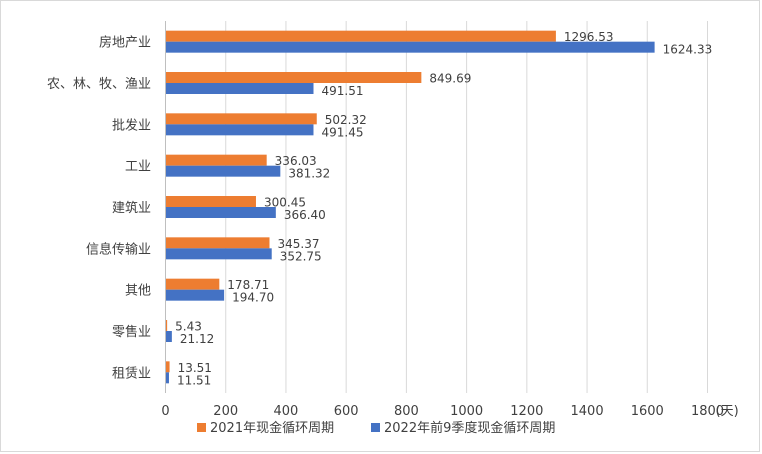  I want to click on data-label: 5.43, so click(188, 327).